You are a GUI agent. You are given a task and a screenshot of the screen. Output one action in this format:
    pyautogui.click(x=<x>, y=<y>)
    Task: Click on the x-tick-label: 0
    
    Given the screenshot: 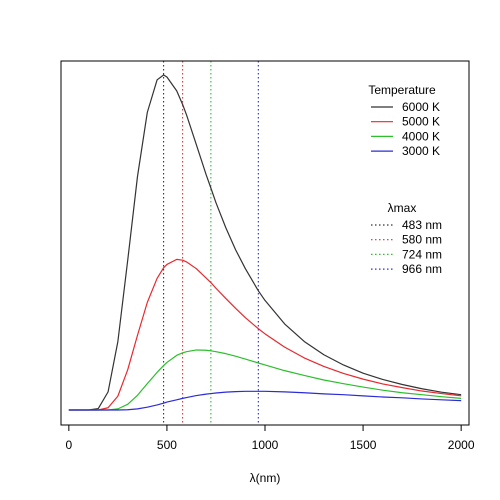 What is the action you would take?
    pyautogui.click(x=69, y=445)
    